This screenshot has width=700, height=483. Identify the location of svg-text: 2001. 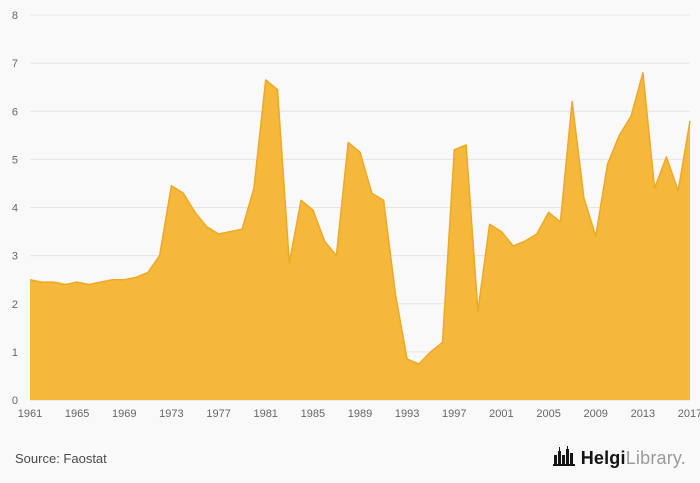
(501, 414).